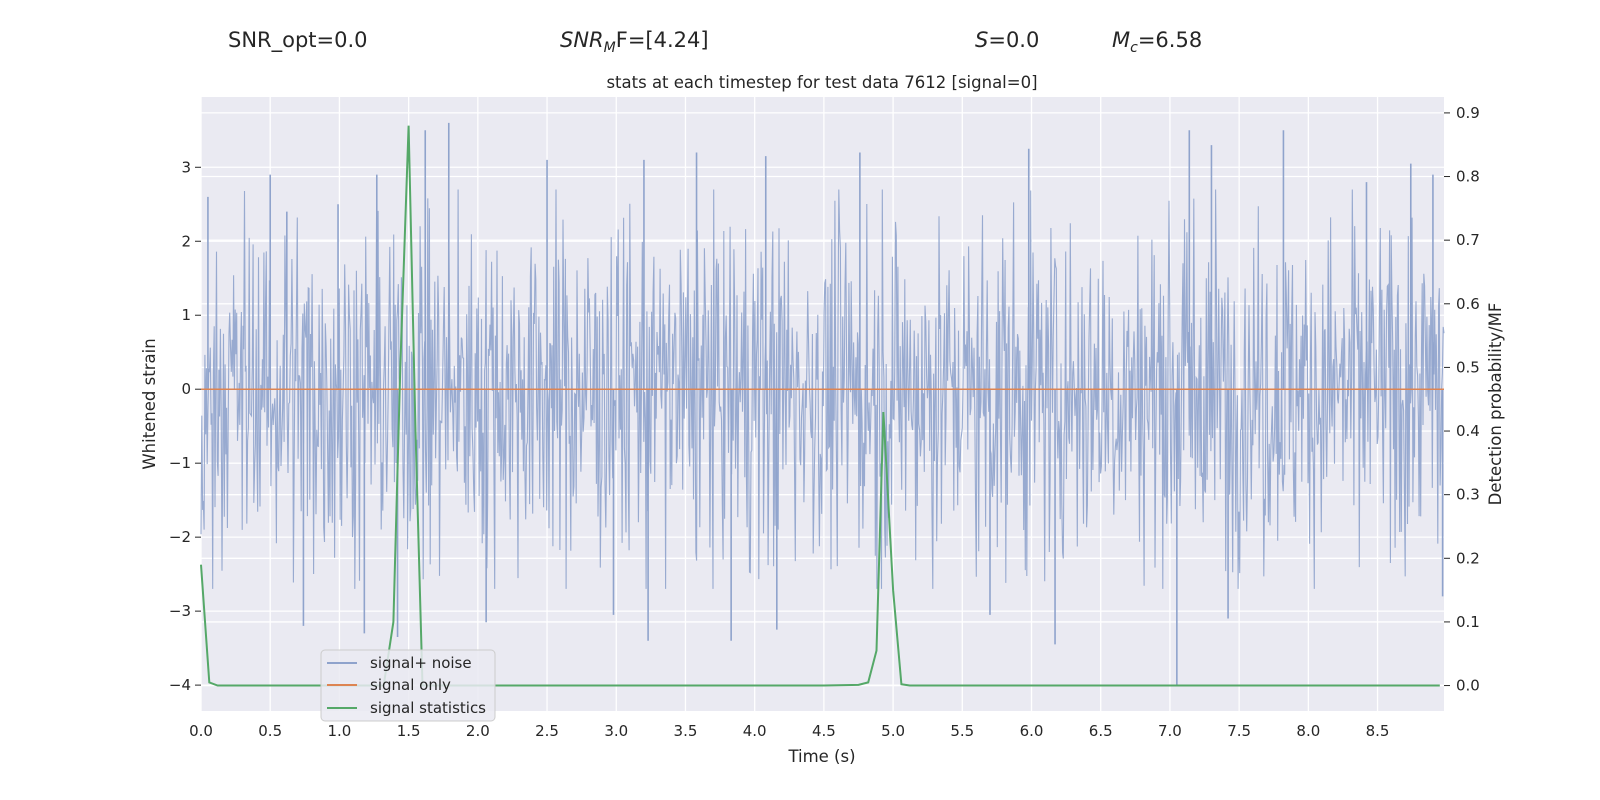  What do you see at coordinates (201, 731) in the screenshot?
I see `x-tick-label: 0.0` at bounding box center [201, 731].